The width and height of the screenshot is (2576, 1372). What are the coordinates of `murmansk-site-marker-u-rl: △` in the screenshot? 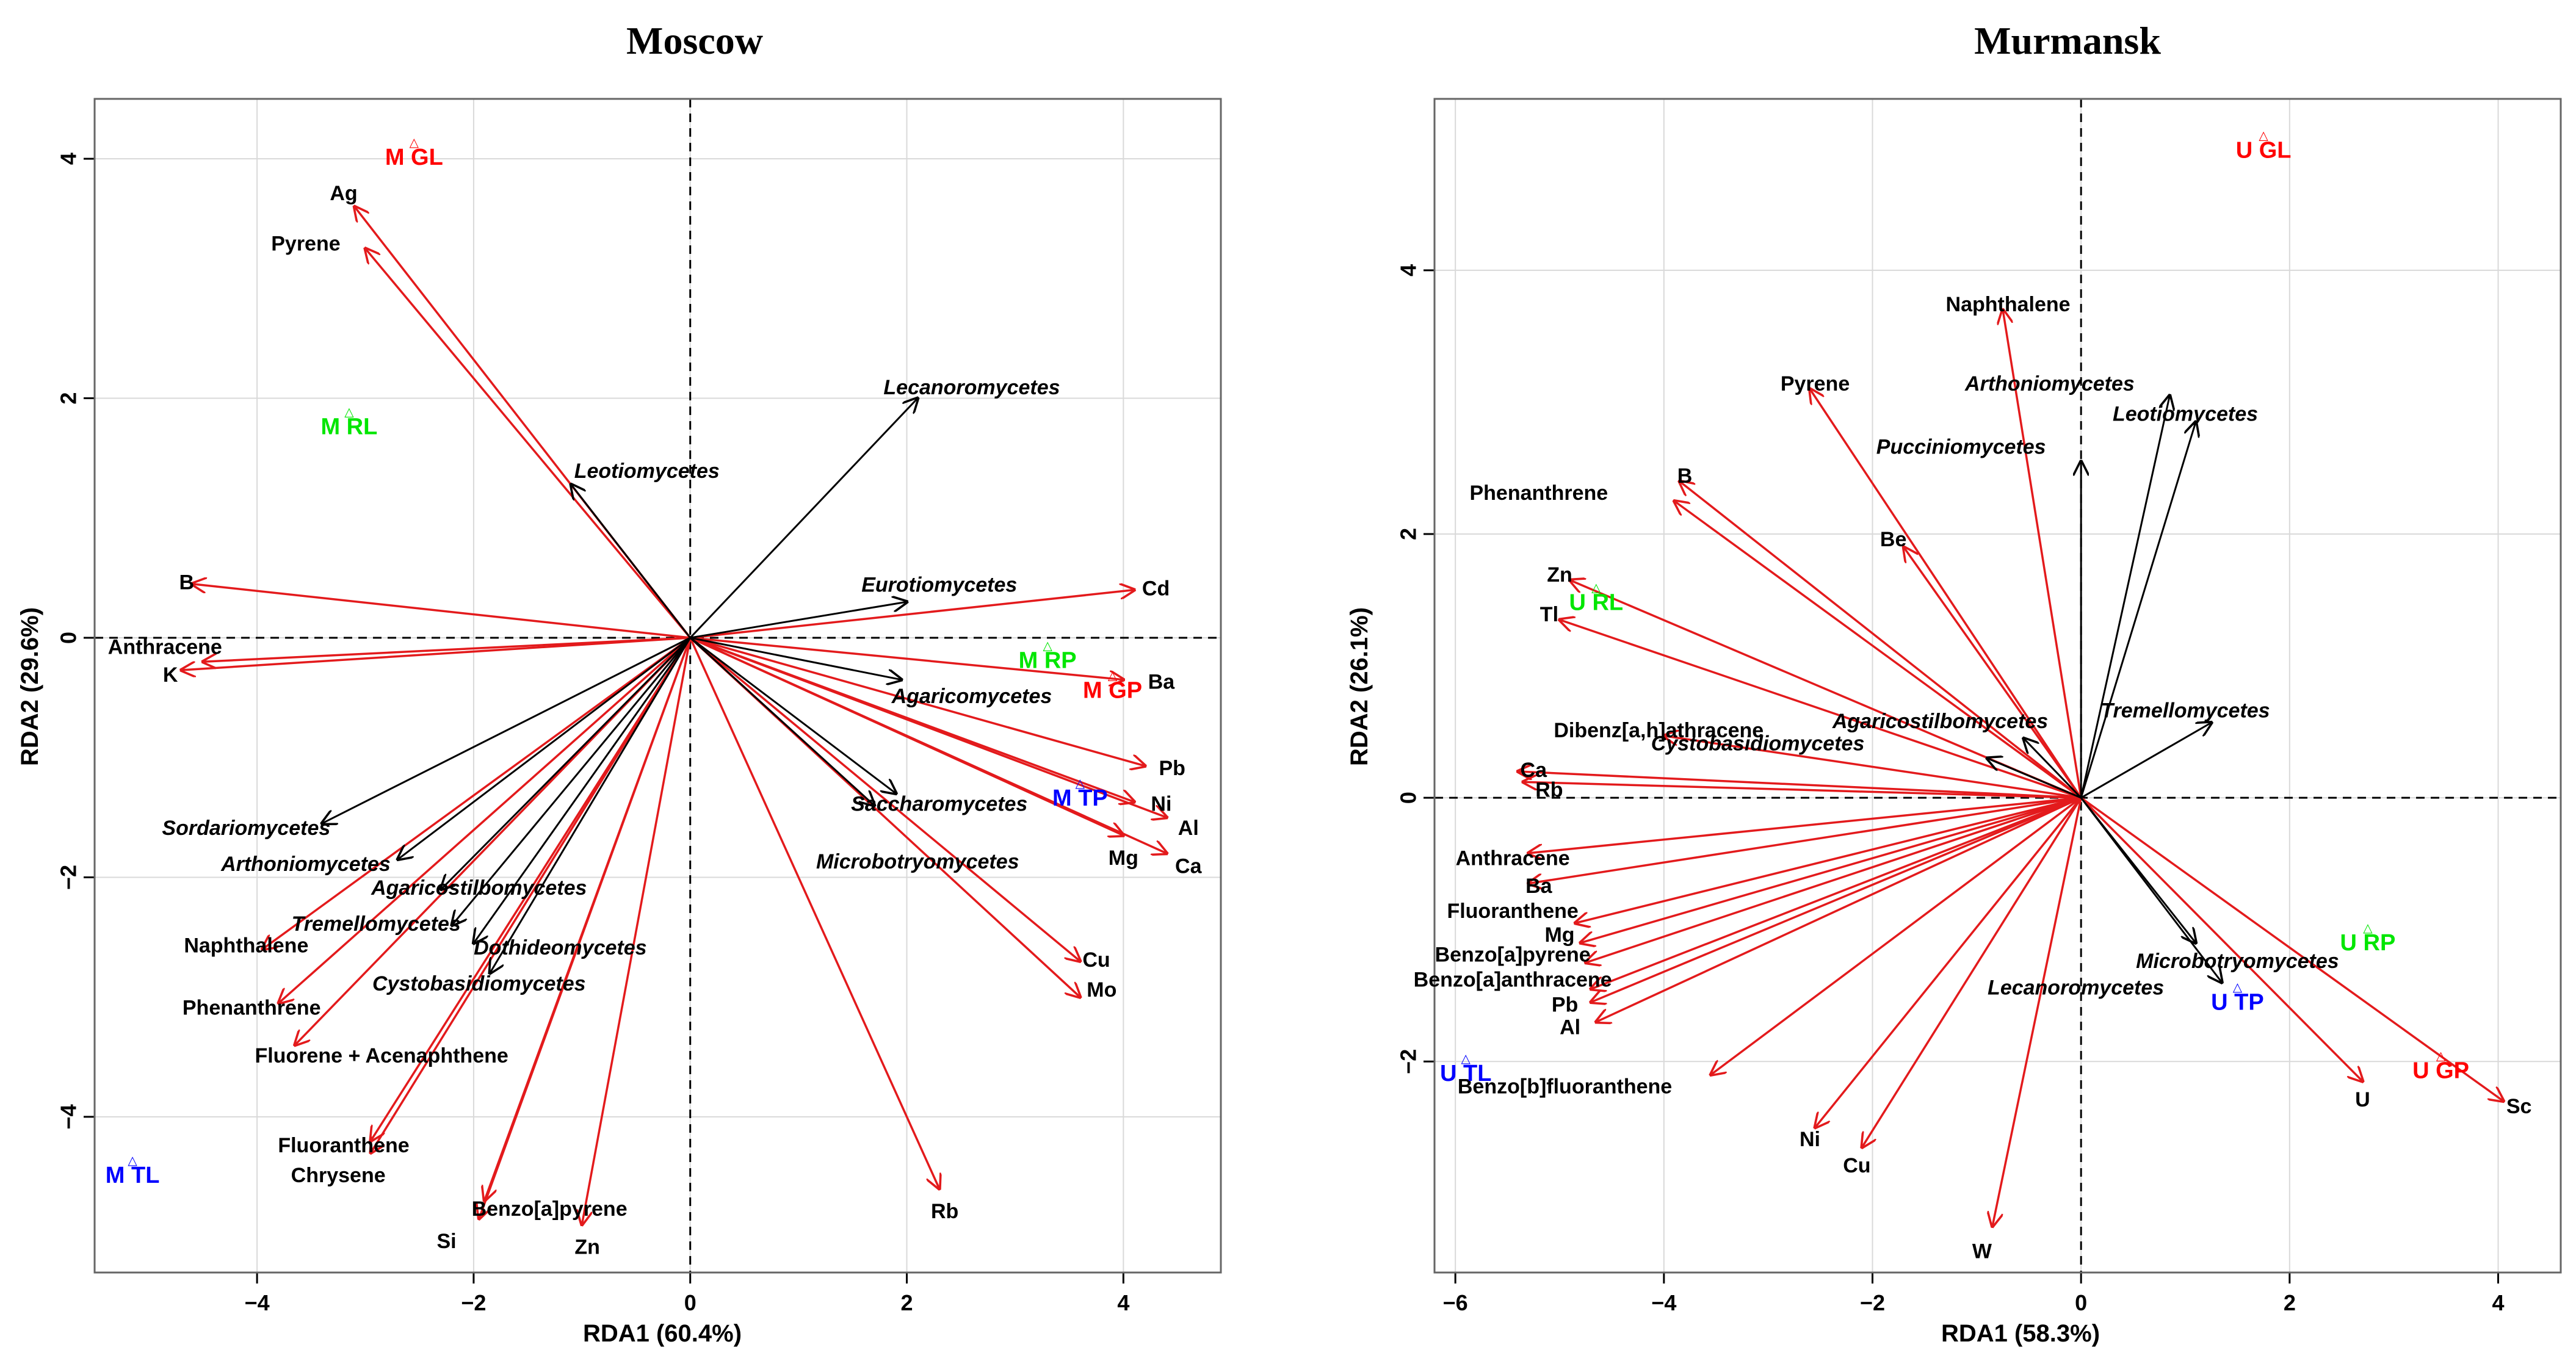 It's located at (1596, 588).